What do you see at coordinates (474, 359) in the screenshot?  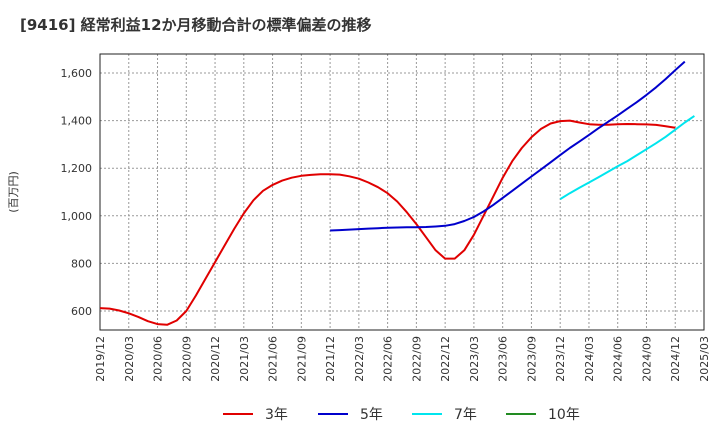 I see `x-tick-label: 2023/03` at bounding box center [474, 359].